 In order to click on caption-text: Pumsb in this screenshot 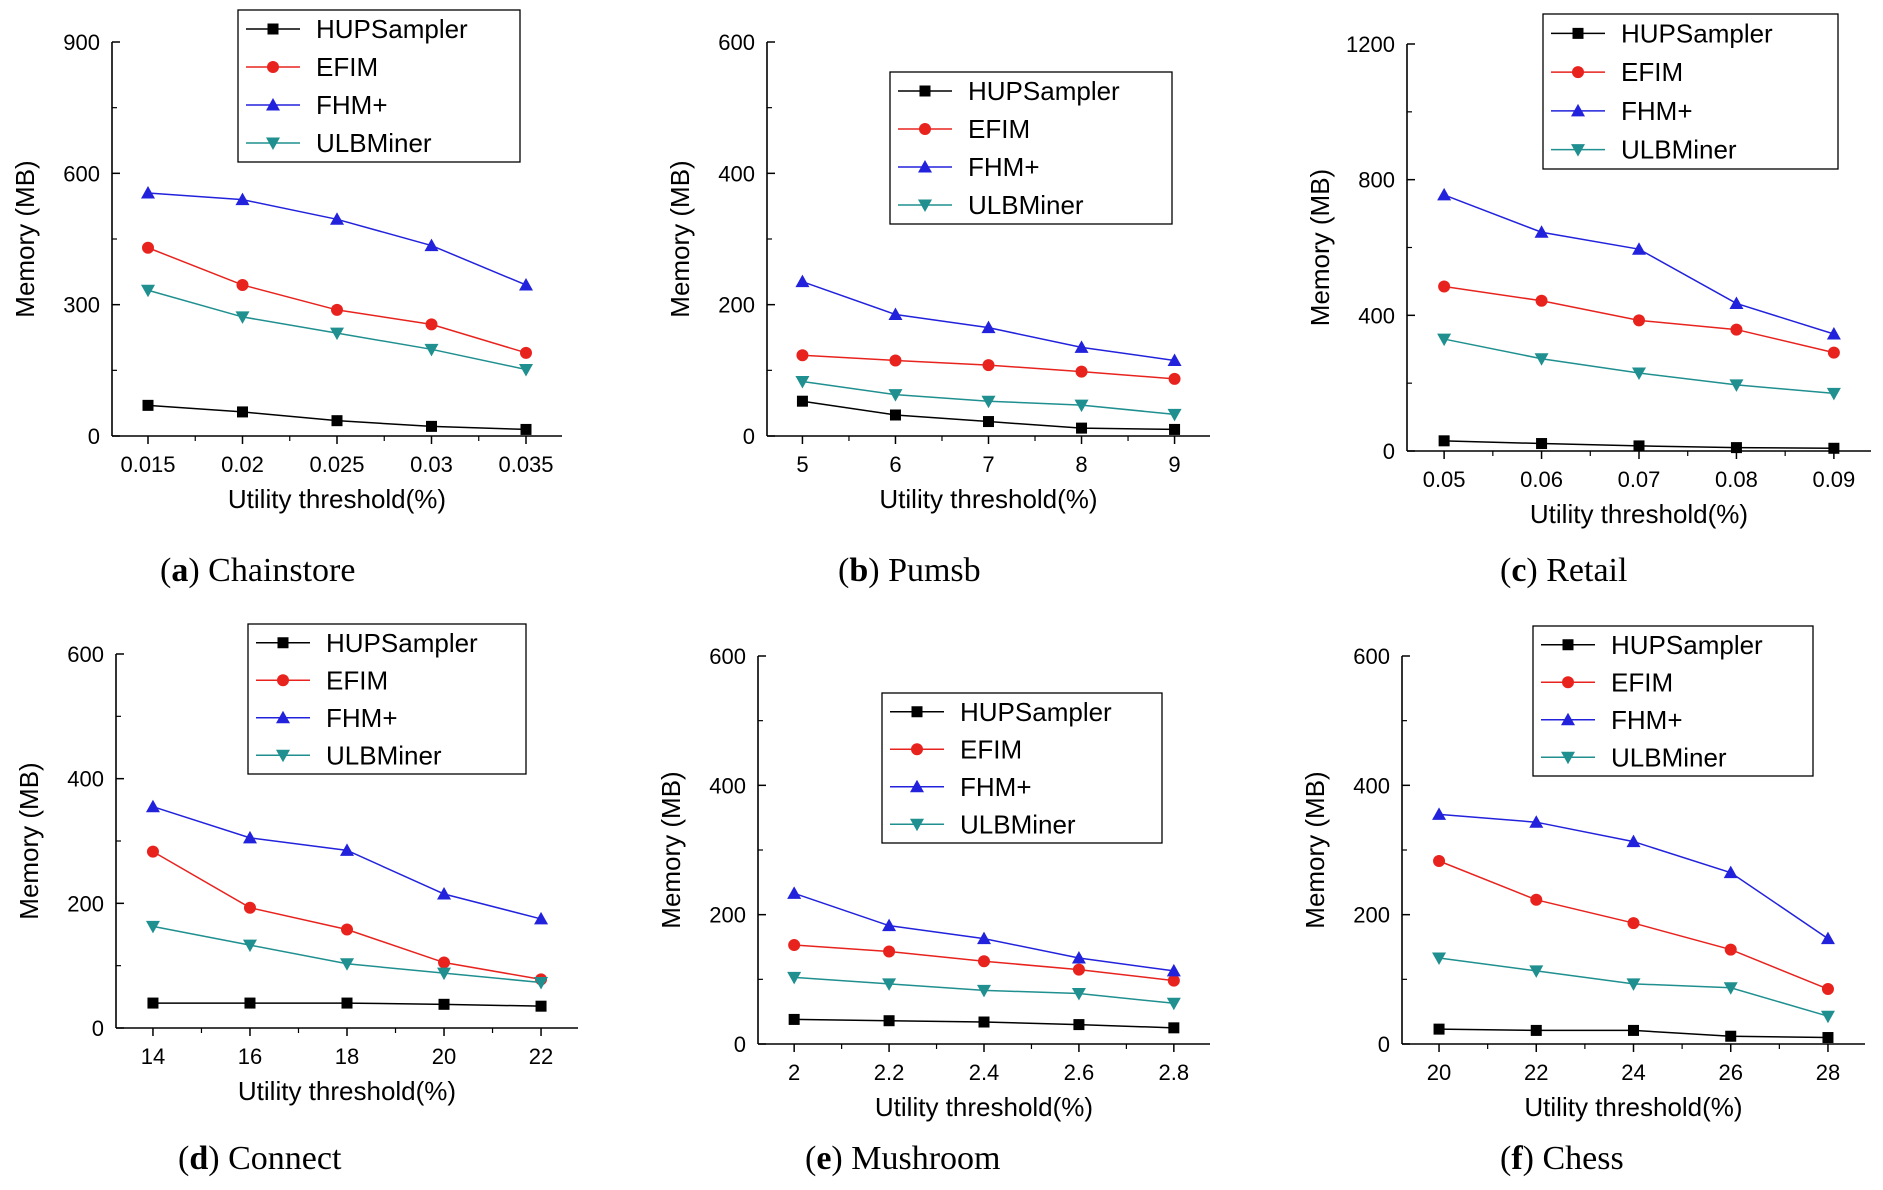, I will do `click(934, 570)`.